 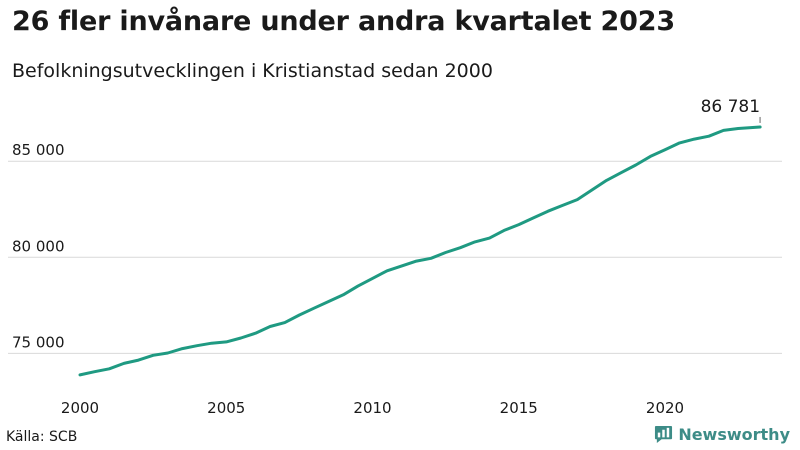 What do you see at coordinates (665, 408) in the screenshot?
I see `x-tick-label: 2020` at bounding box center [665, 408].